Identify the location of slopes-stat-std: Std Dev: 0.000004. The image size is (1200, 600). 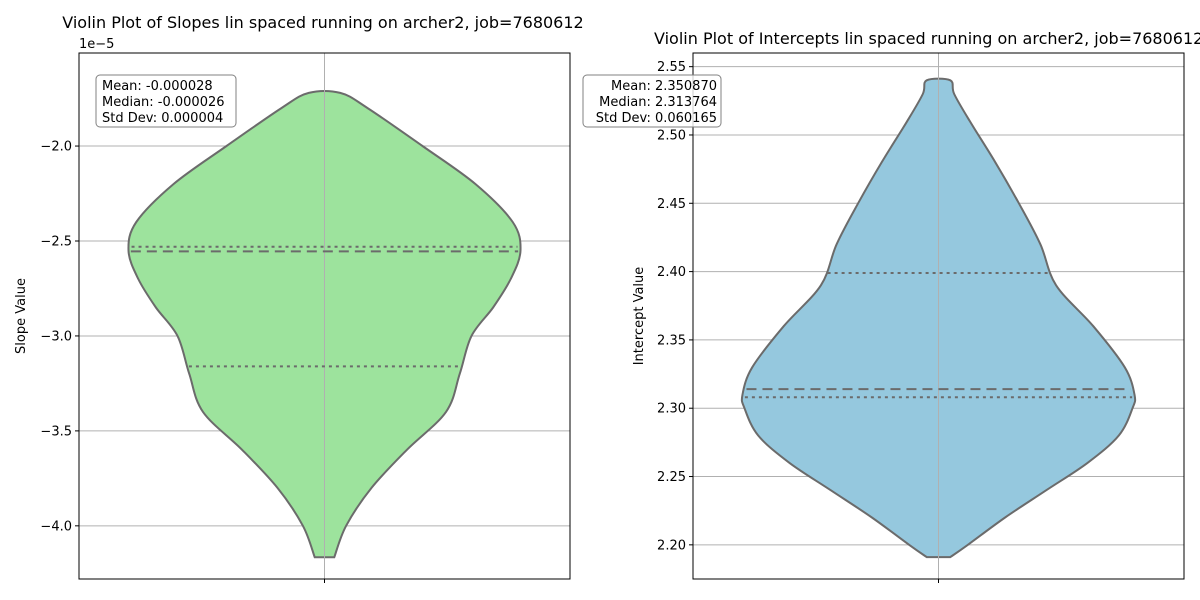
(162, 118).